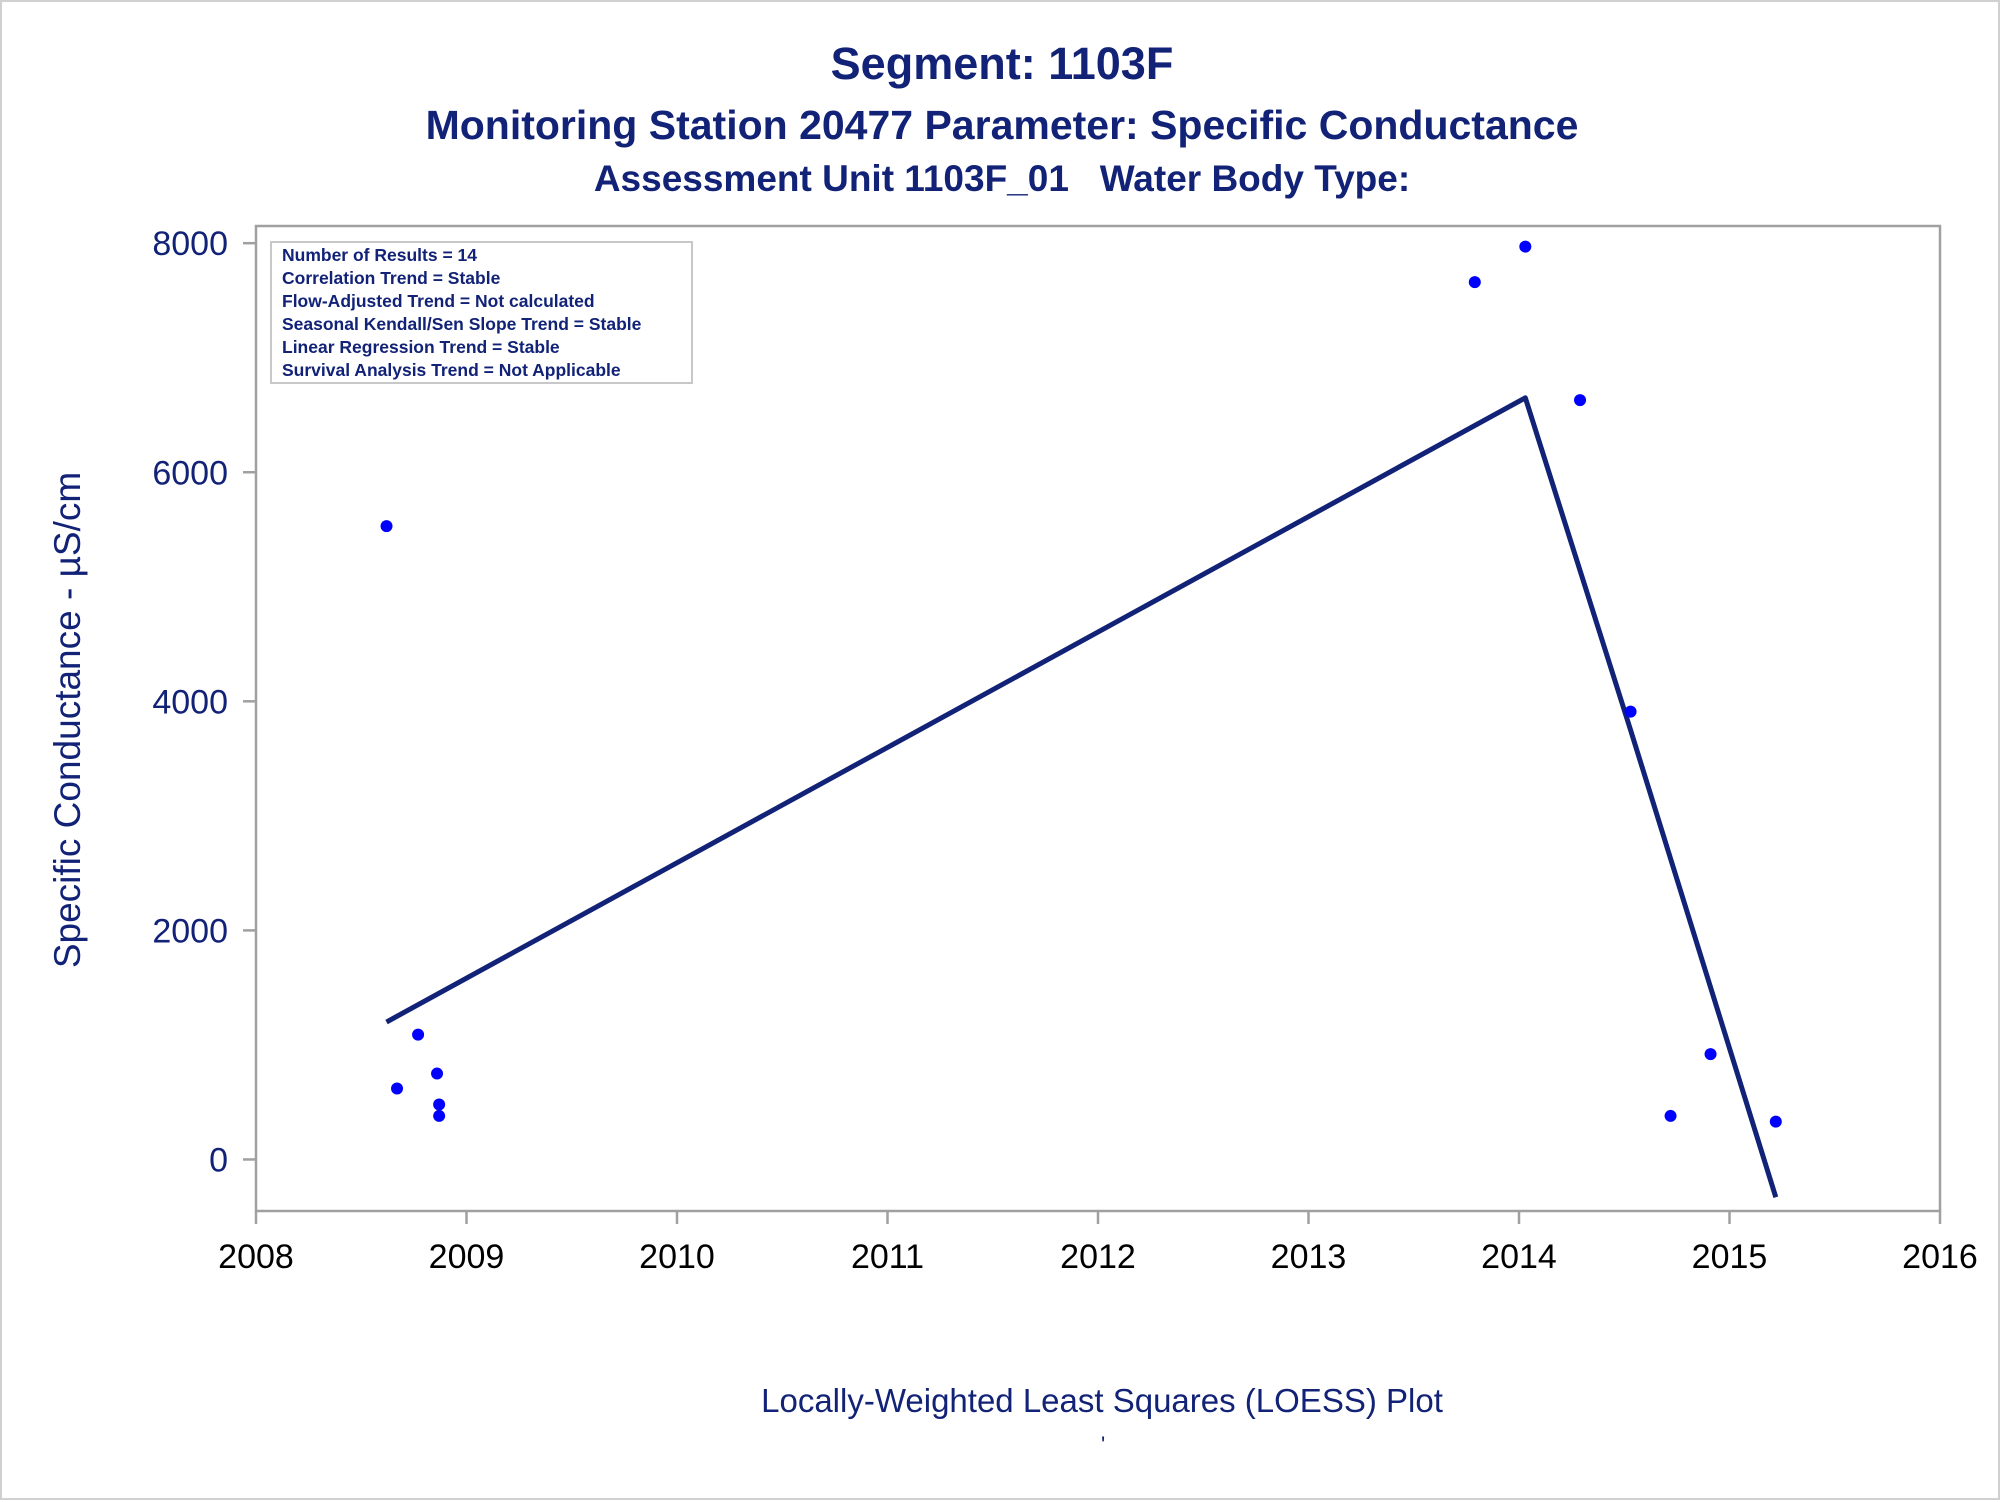 The image size is (2000, 1502). I want to click on annotation-line: Linear Regression Trend = Stable, so click(421, 347).